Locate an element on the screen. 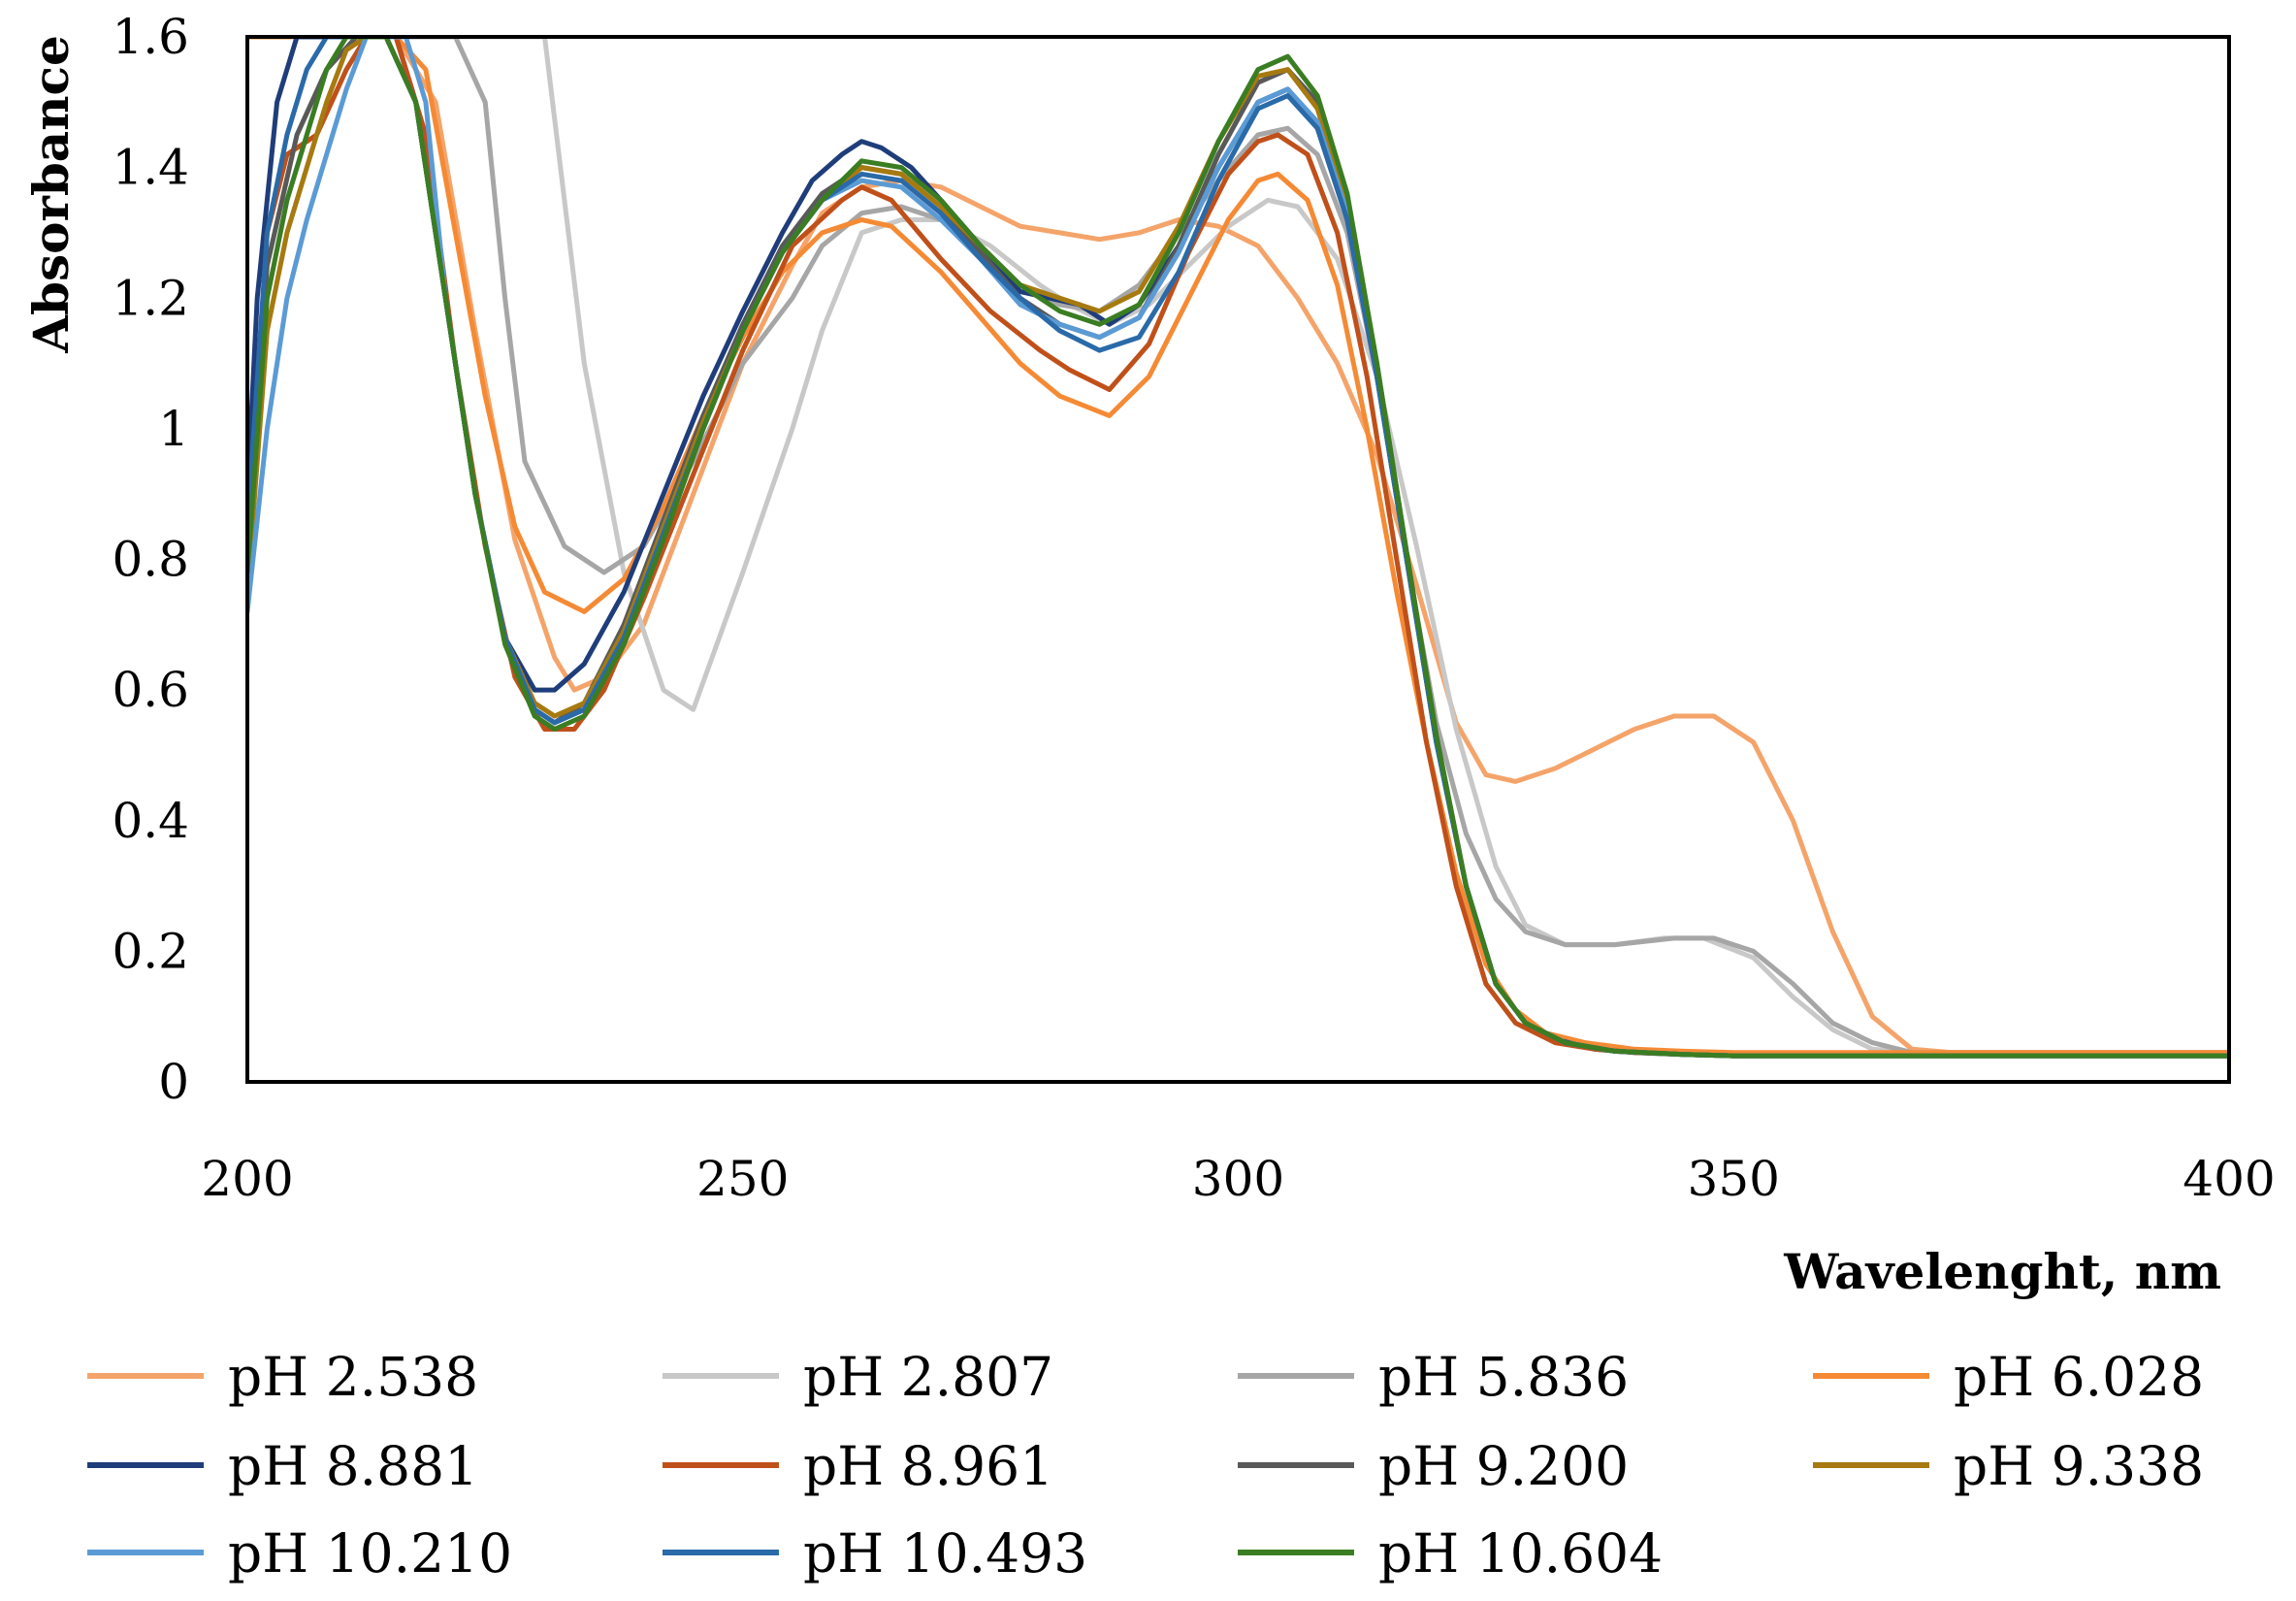 The image size is (2296, 1601). legend-label: pH 8.881 is located at coordinates (353, 1466).